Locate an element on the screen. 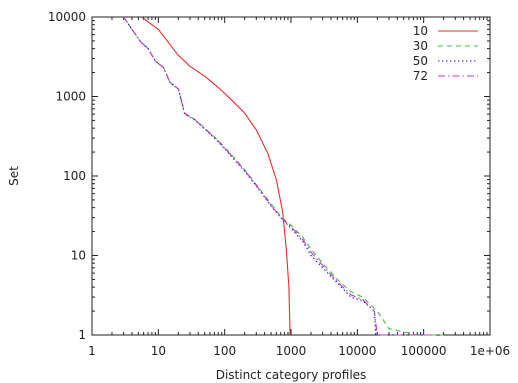 The width and height of the screenshot is (518, 383). legend-label-72: 72 is located at coordinates (420, 76).